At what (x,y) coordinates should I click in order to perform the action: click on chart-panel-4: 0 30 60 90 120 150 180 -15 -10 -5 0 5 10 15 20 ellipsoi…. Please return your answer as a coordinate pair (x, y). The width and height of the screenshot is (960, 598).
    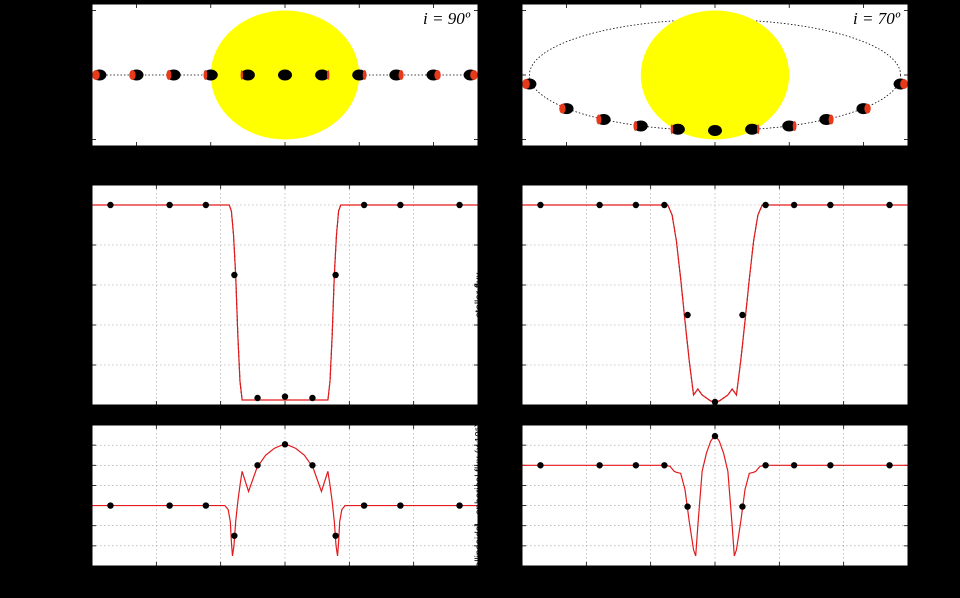
    Looking at the image, I should click on (265, 509).